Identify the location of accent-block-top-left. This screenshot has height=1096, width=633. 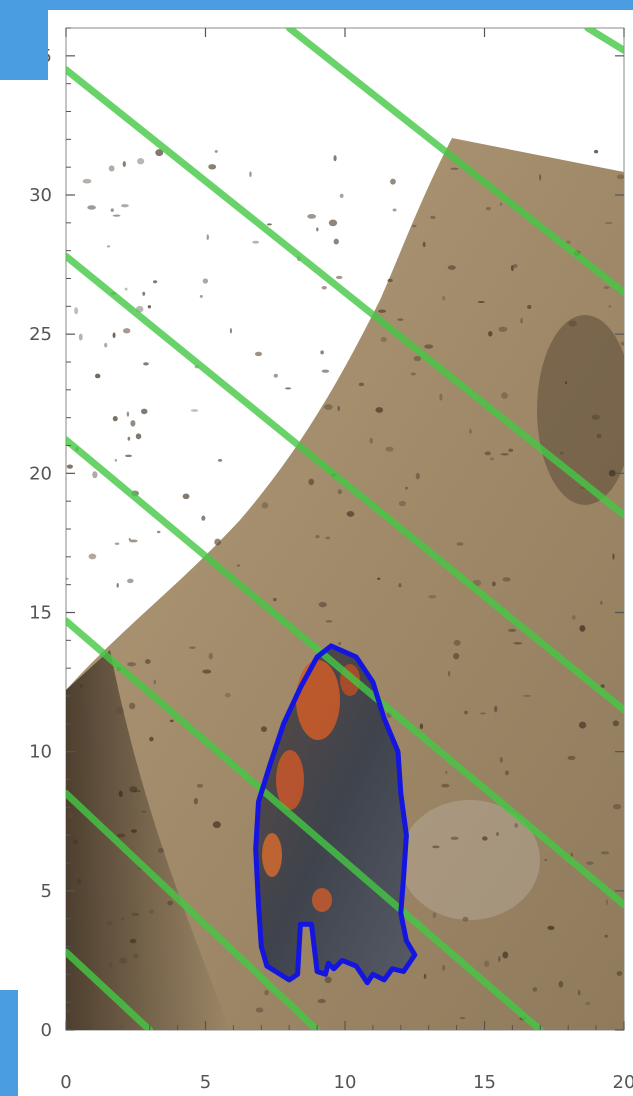
(24, 40).